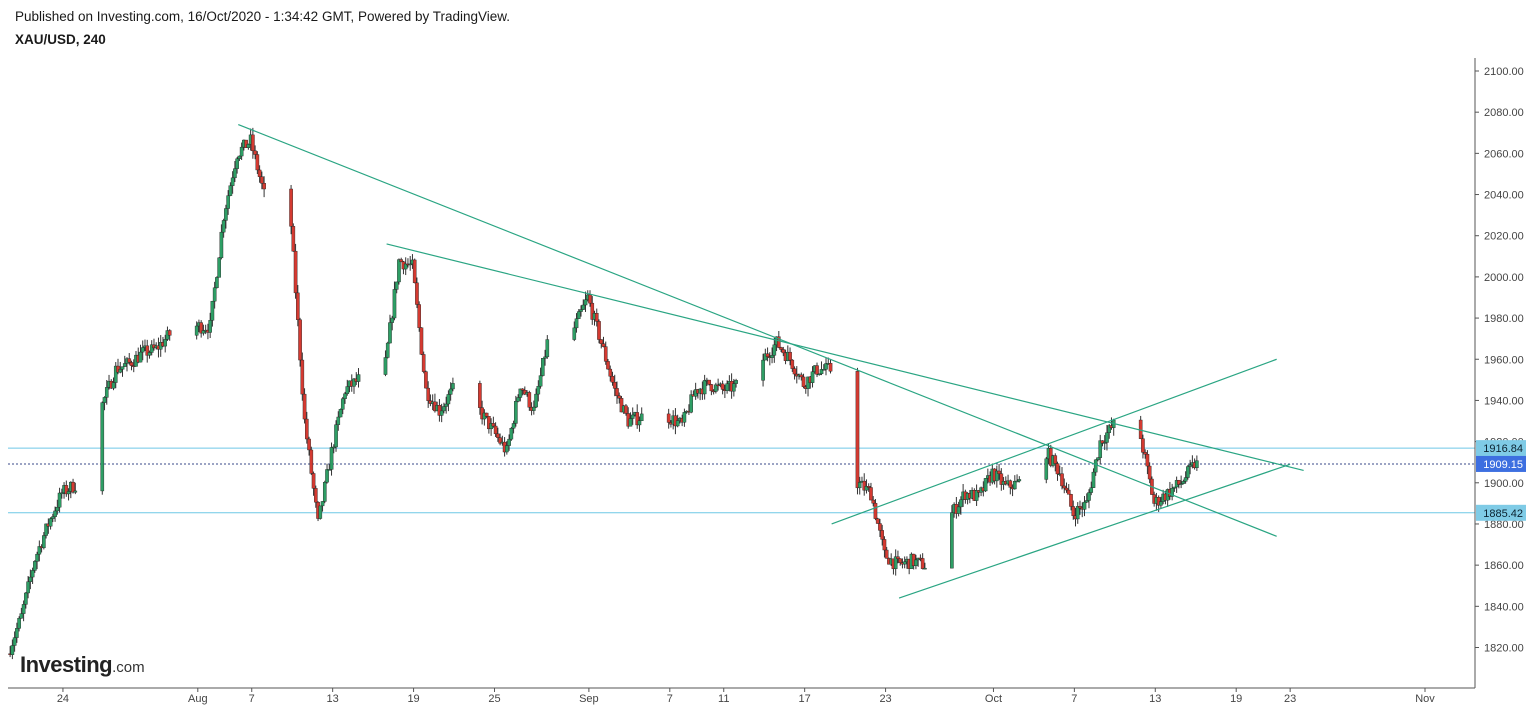 This screenshot has width=1533, height=712. I want to click on x-tick-label: 11, so click(723, 699).